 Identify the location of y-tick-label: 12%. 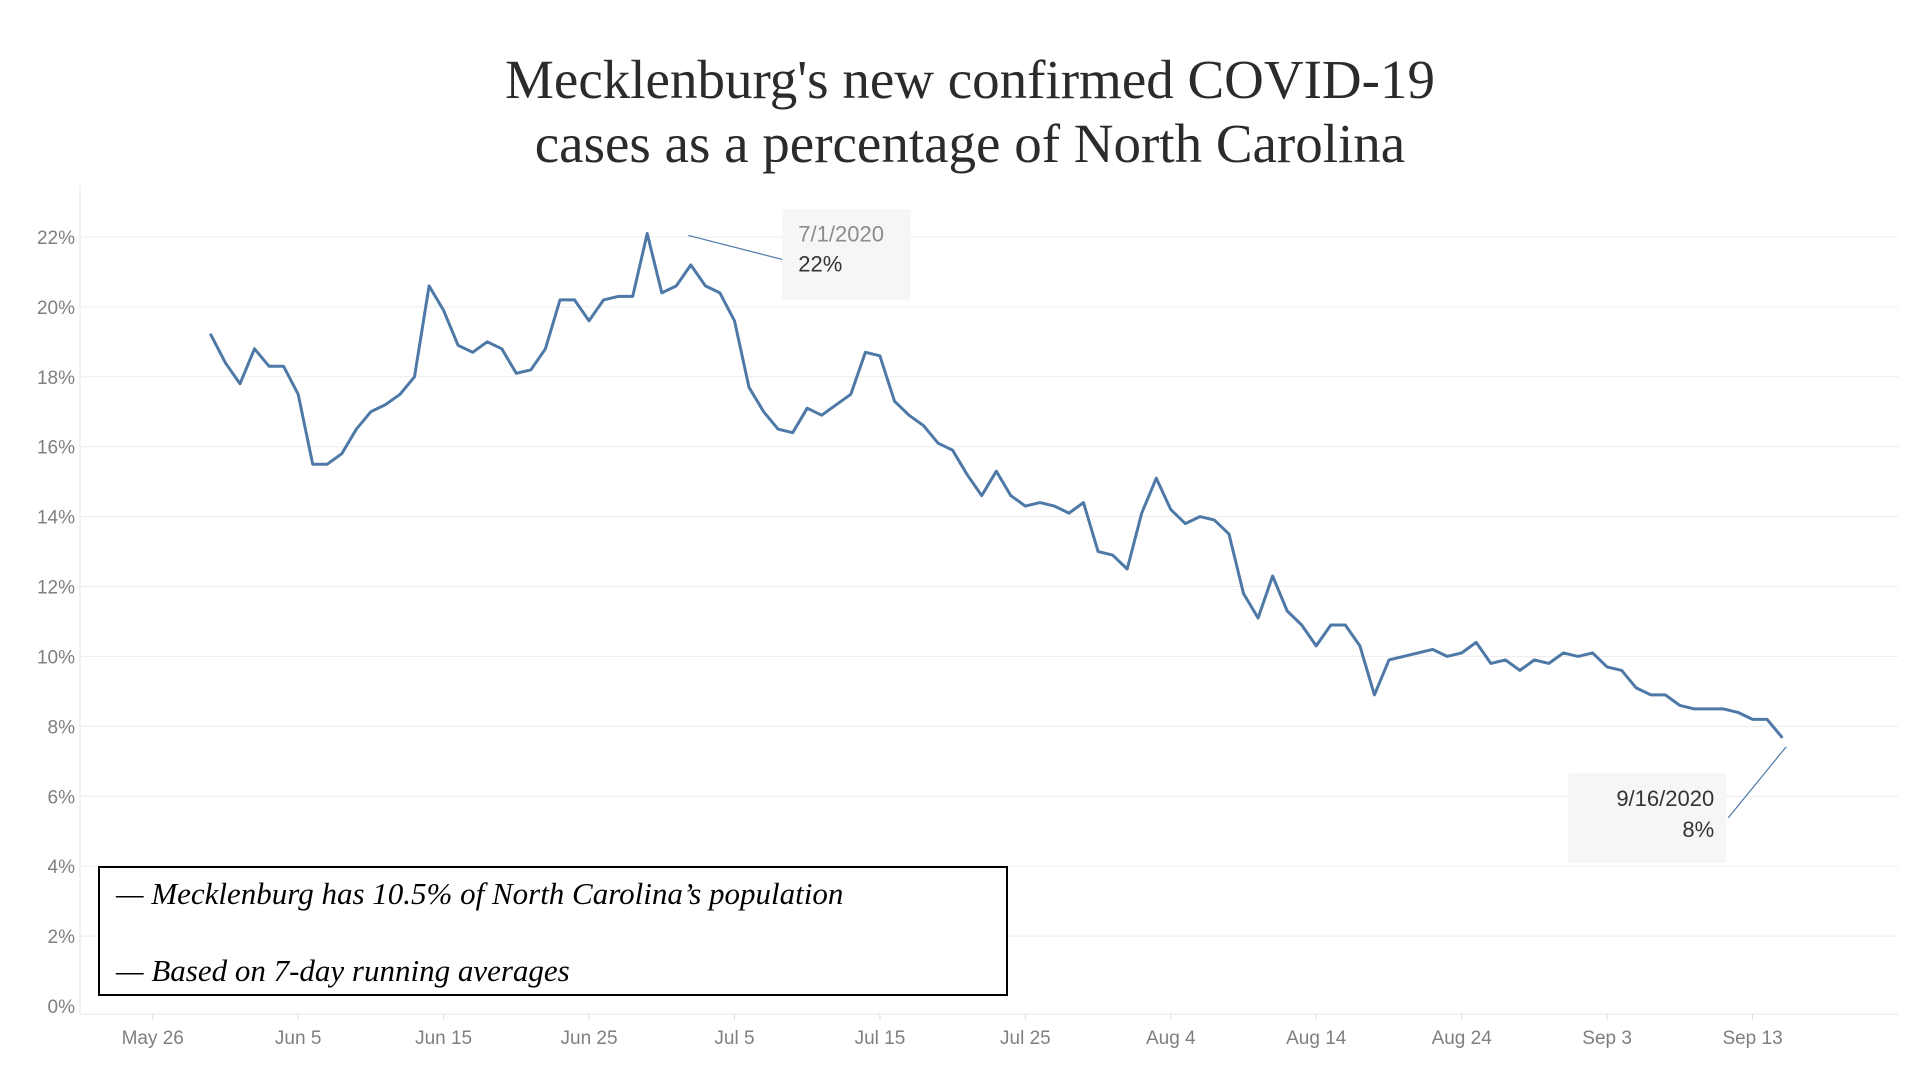
(56, 588).